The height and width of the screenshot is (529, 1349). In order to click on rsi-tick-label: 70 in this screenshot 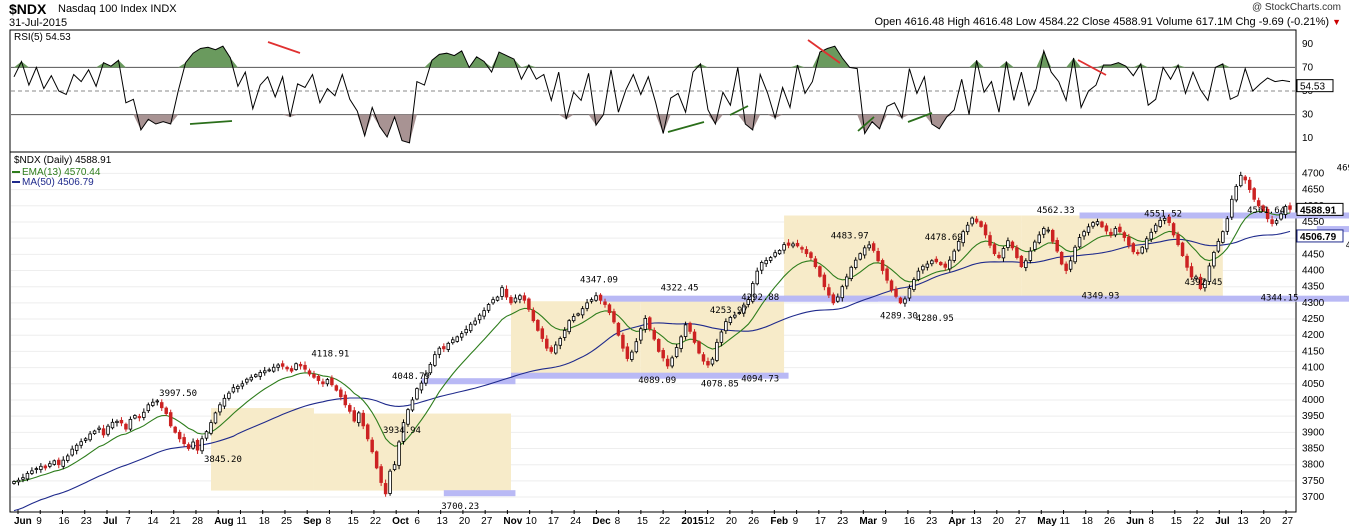, I will do `click(1308, 67)`.